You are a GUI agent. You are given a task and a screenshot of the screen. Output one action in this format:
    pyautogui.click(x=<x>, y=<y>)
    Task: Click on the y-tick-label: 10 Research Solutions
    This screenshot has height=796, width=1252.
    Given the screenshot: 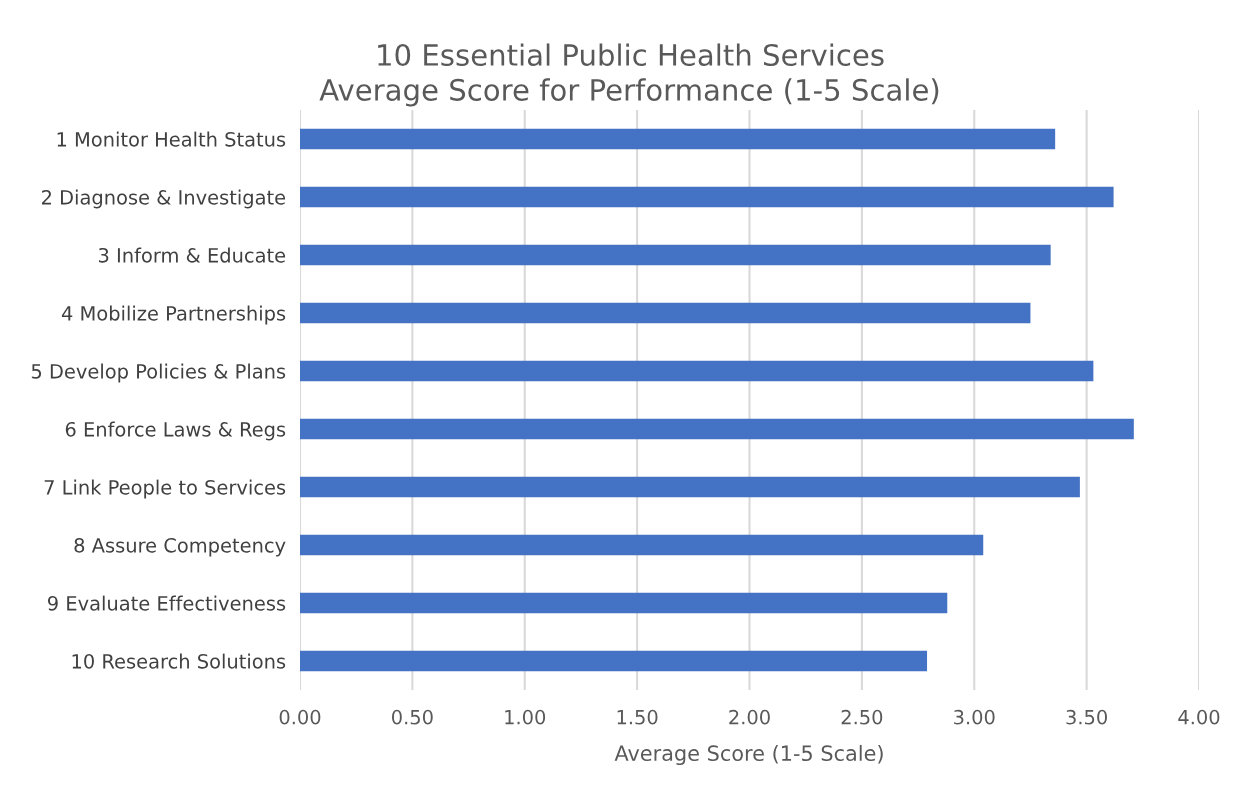 What is the action you would take?
    pyautogui.click(x=179, y=661)
    